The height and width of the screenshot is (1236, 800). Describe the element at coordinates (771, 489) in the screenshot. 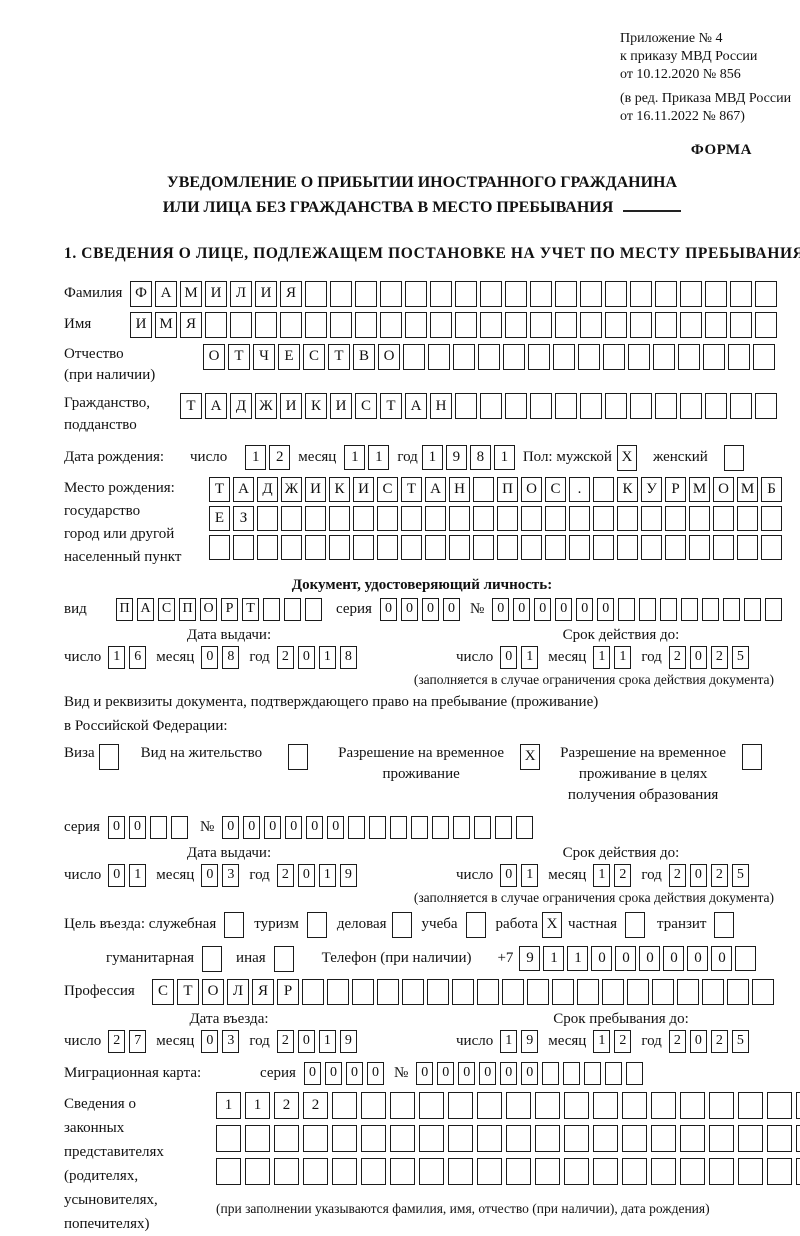

I see `char-box: Б` at that location.